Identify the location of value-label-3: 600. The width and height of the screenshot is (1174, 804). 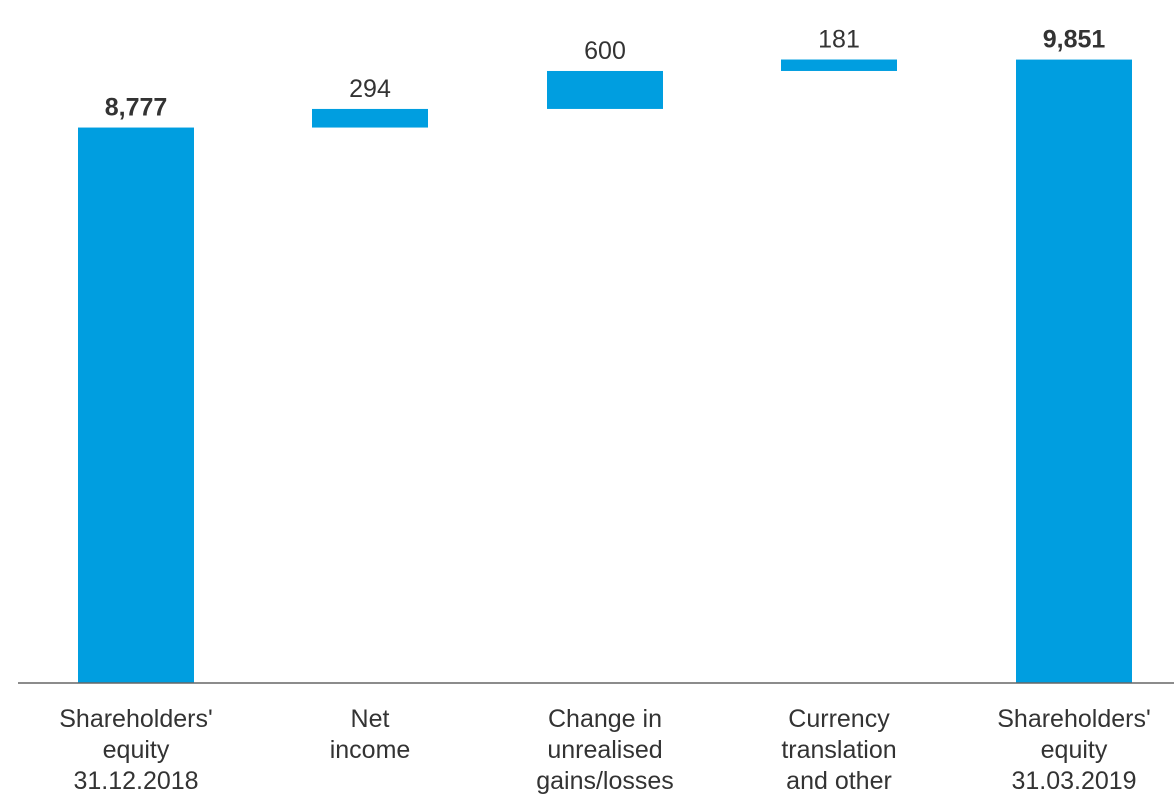
(605, 51).